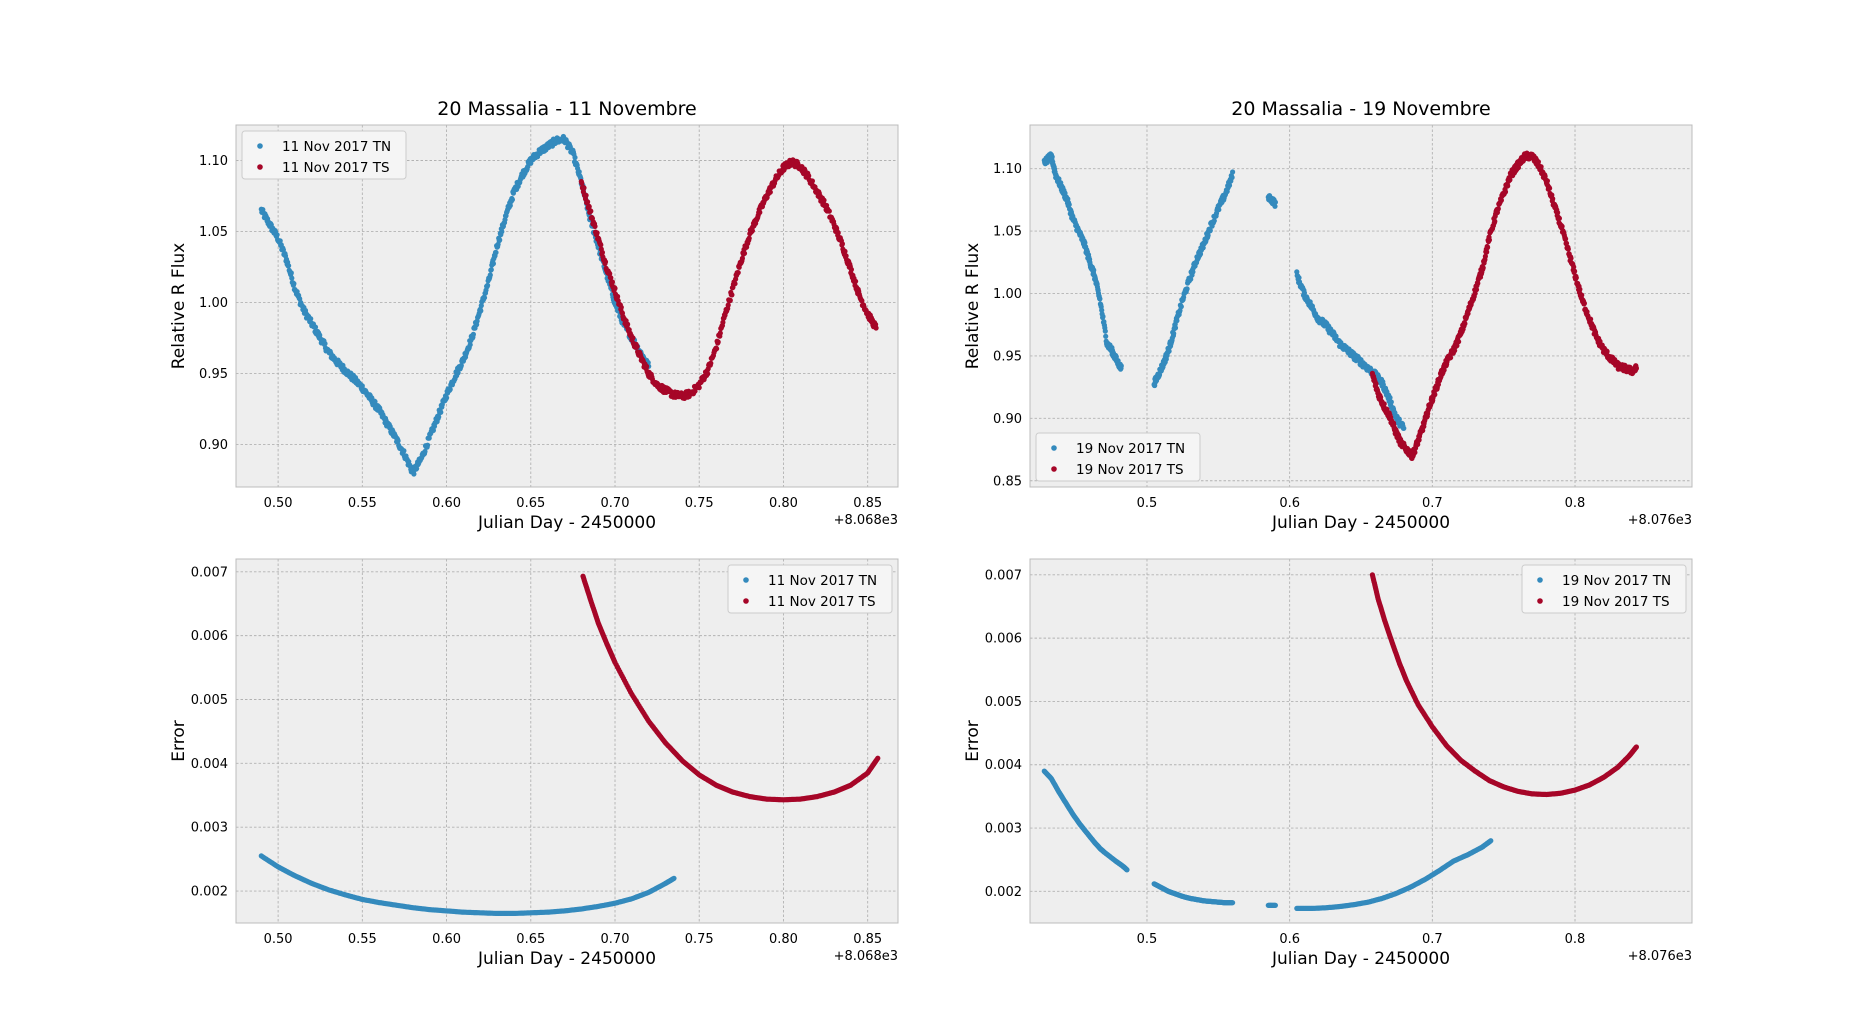 The width and height of the screenshot is (1855, 1022). Describe the element at coordinates (260, 167) in the screenshot. I see `legend-marker` at that location.